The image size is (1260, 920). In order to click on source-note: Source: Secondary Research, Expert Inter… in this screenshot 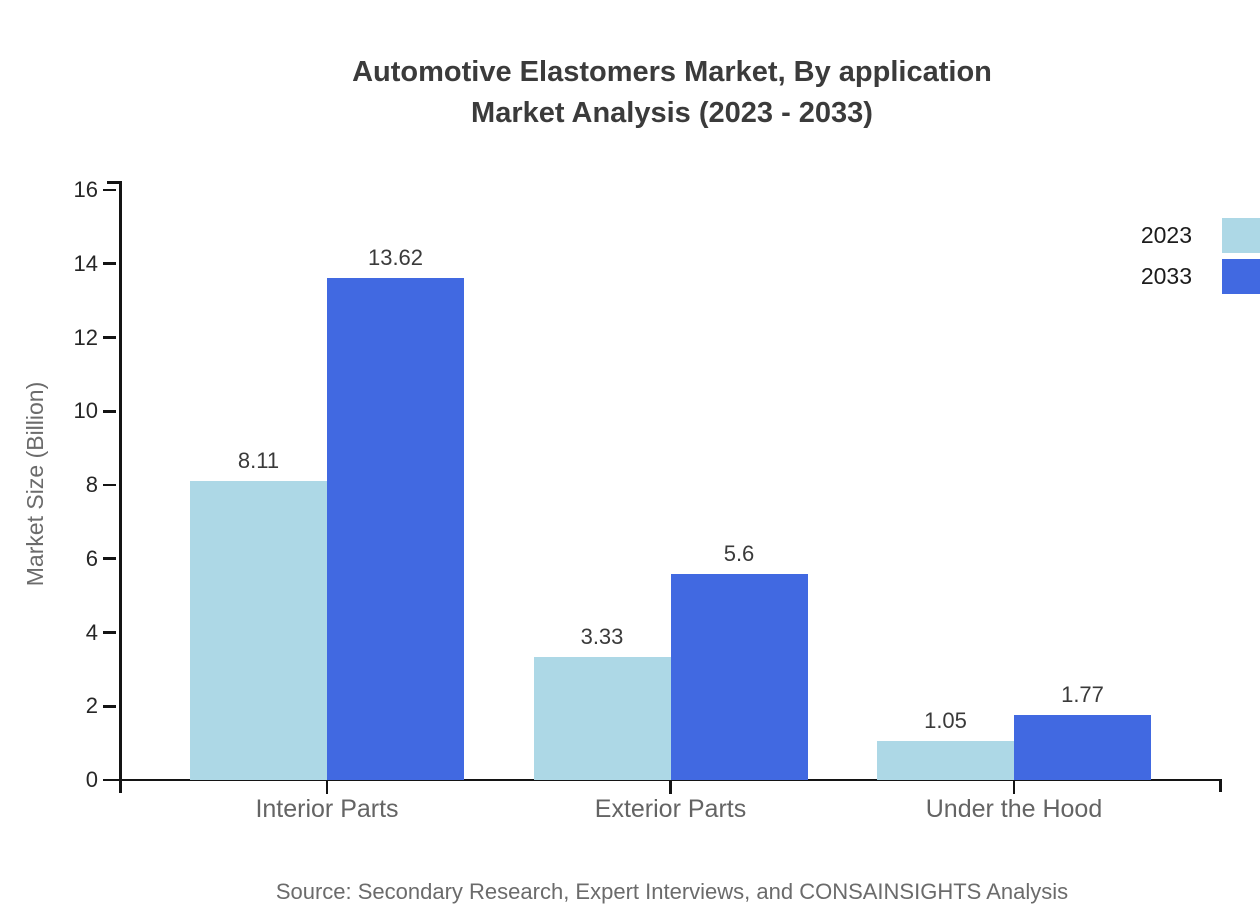, I will do `click(672, 891)`.